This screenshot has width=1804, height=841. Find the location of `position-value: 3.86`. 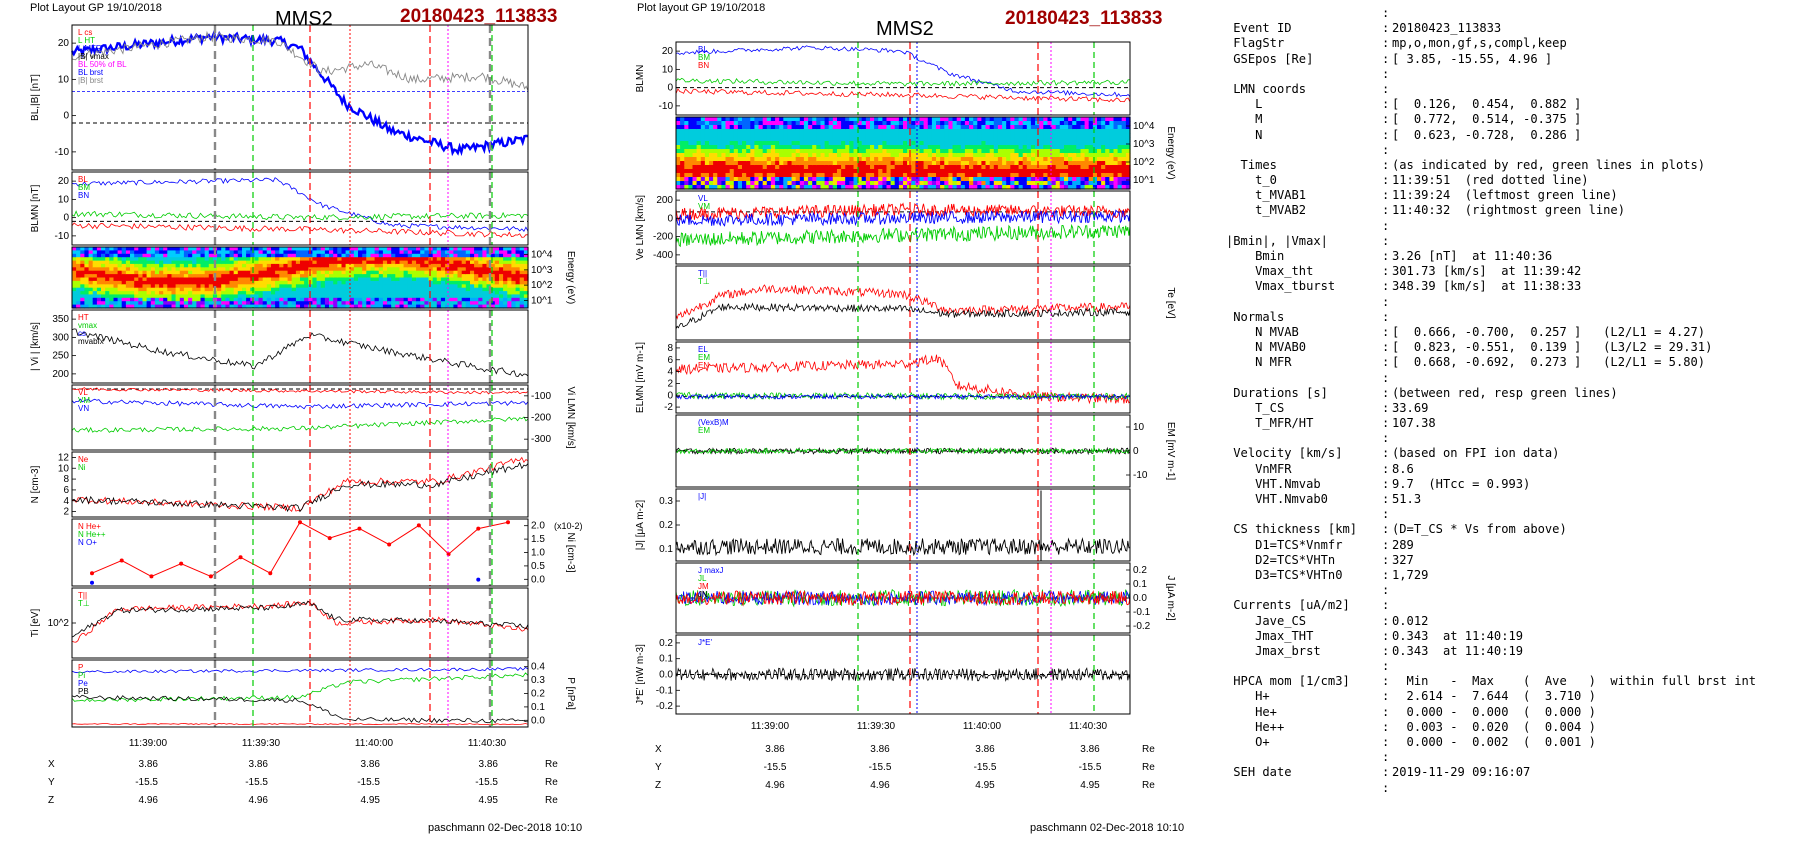

position-value: 3.86 is located at coordinates (149, 764).